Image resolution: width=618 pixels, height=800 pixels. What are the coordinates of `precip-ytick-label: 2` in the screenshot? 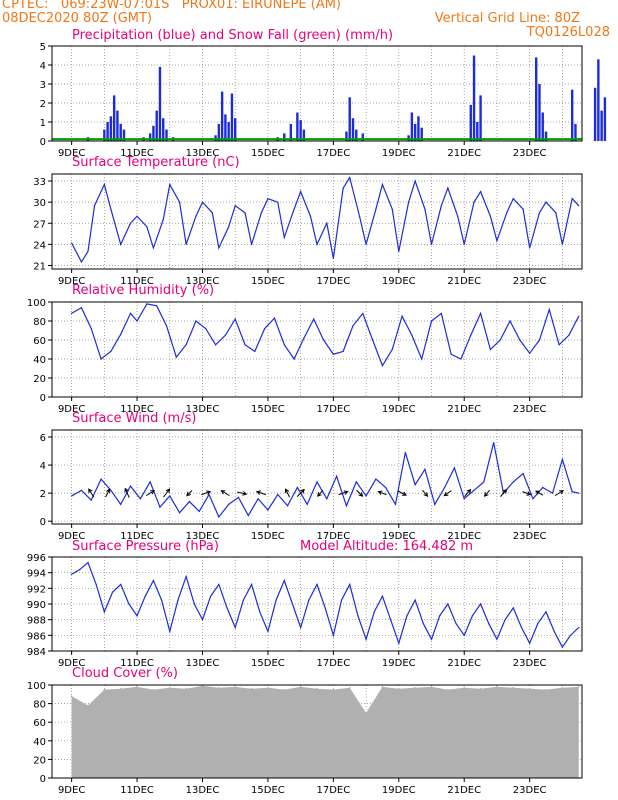 It's located at (43, 104).